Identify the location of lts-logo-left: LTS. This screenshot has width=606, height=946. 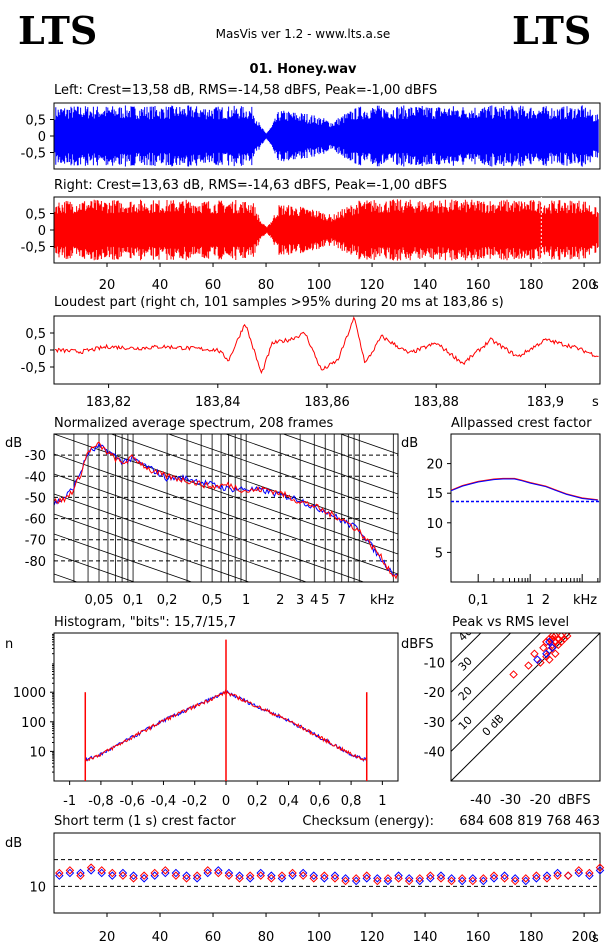
(57, 30).